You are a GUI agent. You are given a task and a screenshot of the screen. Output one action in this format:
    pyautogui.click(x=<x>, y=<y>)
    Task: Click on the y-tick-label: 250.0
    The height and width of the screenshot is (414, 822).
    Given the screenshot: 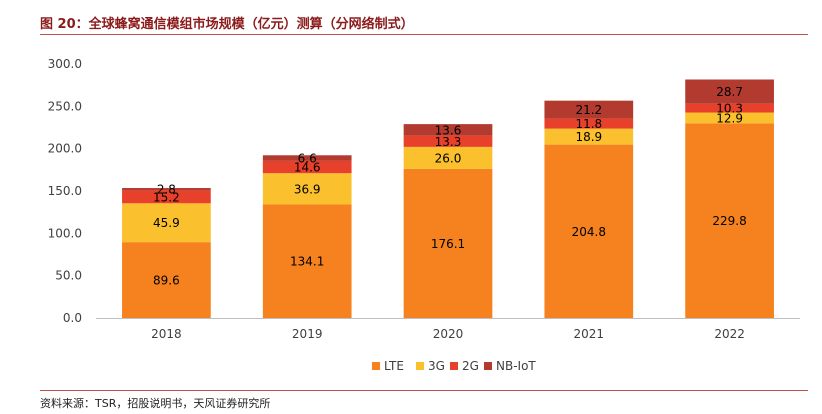 What is the action you would take?
    pyautogui.click(x=65, y=106)
    